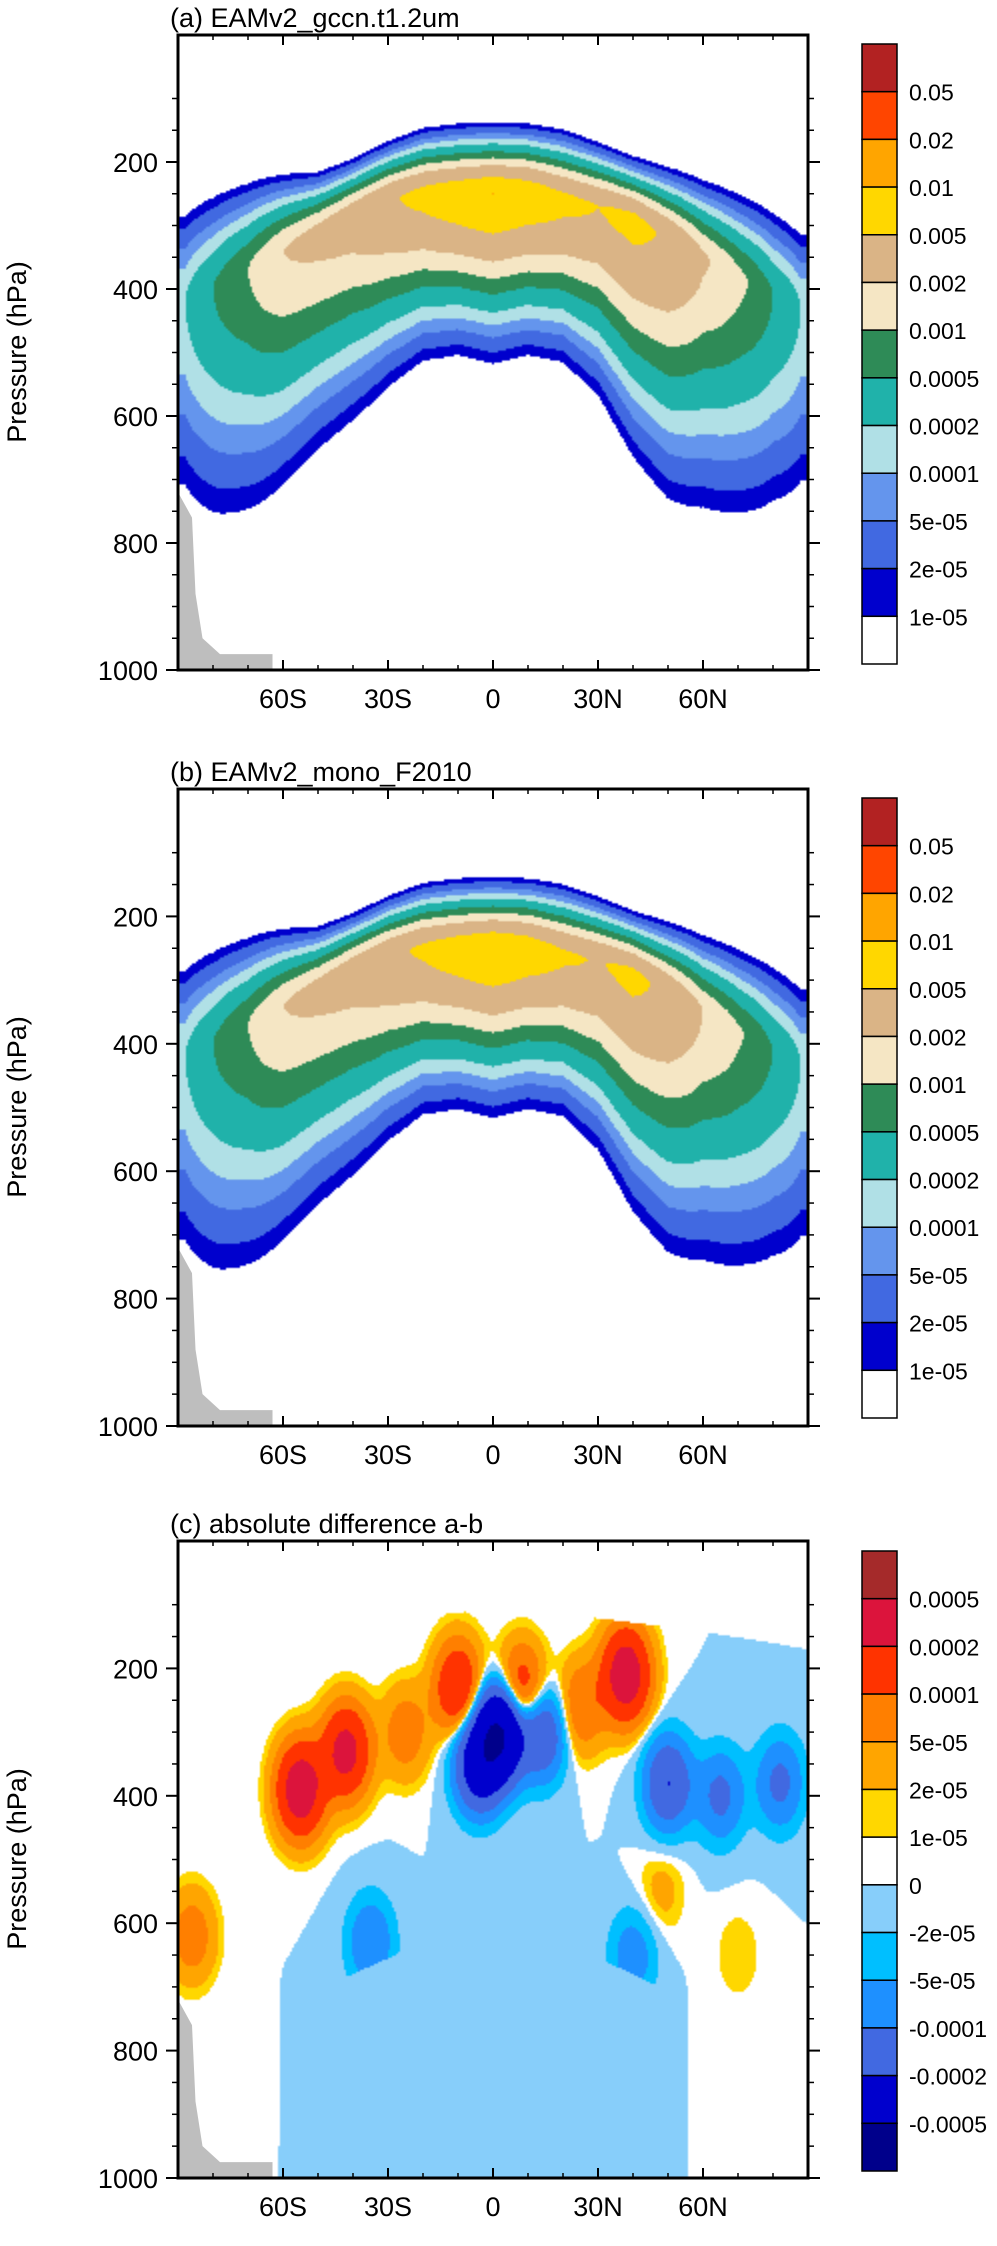 The height and width of the screenshot is (2246, 997). I want to click on panel-b-topography, so click(225, 1336).